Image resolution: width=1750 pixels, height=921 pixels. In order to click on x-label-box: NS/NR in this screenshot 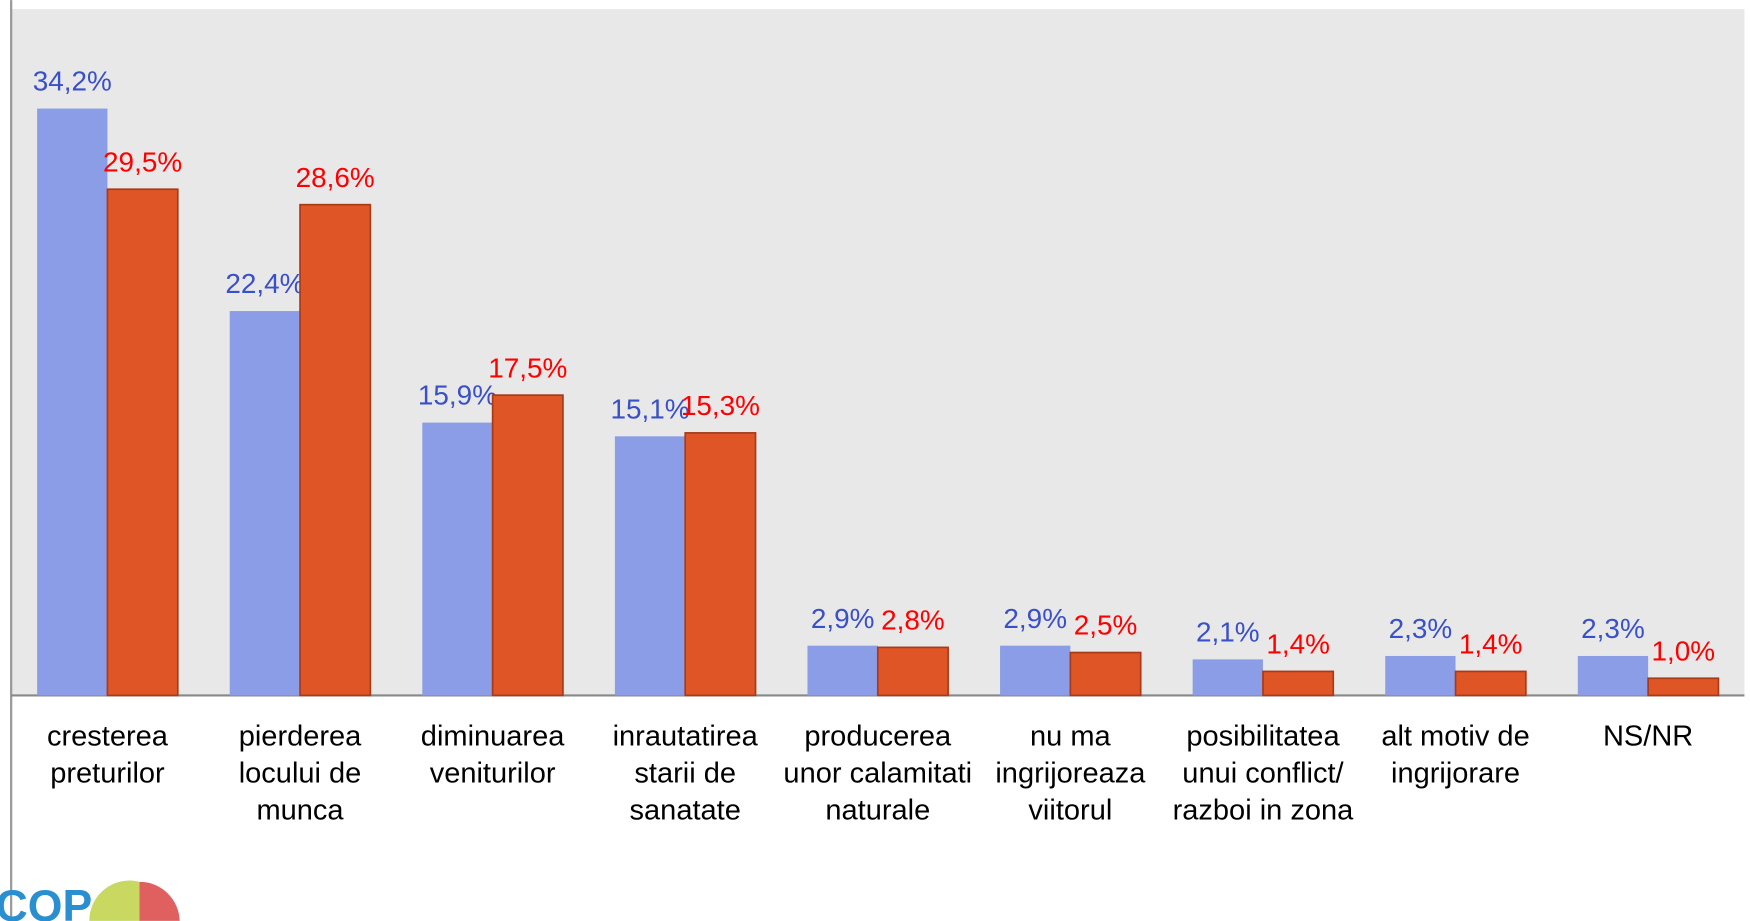, I will do `click(1648, 735)`.